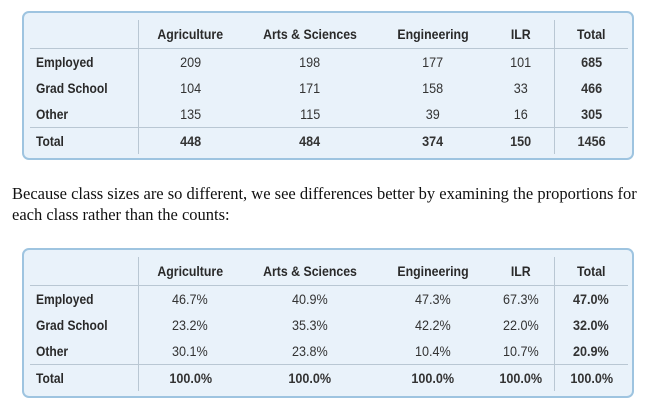 The height and width of the screenshot is (408, 656). What do you see at coordinates (520, 351) in the screenshot?
I see `table-cell: 10.7%` at bounding box center [520, 351].